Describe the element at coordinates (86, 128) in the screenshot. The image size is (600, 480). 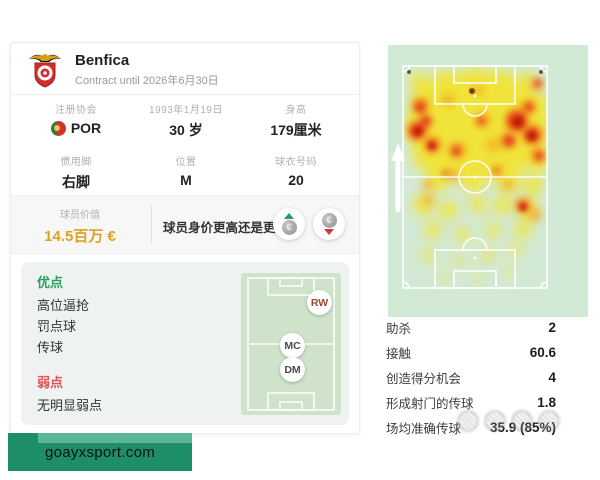
I see `nationality-value: POR` at that location.